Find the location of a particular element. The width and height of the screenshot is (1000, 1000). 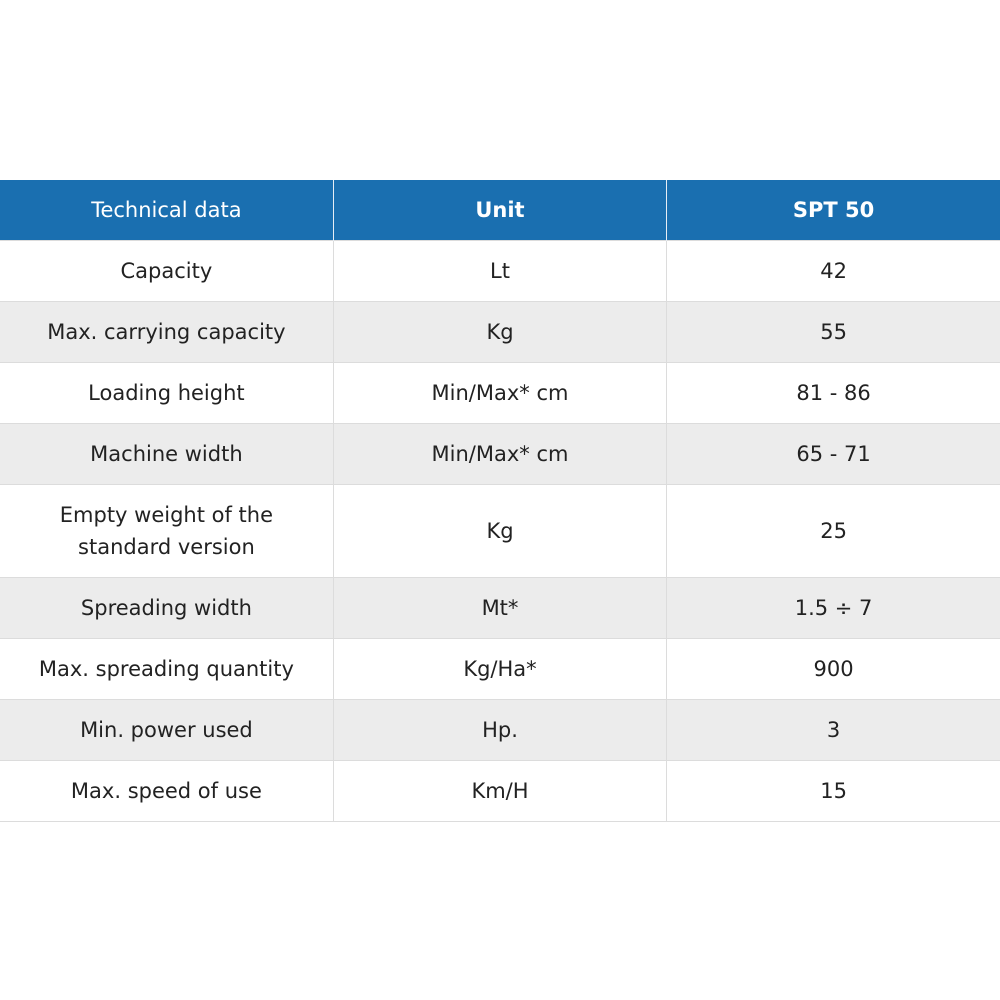

table-cell: Capacity is located at coordinates (167, 271).